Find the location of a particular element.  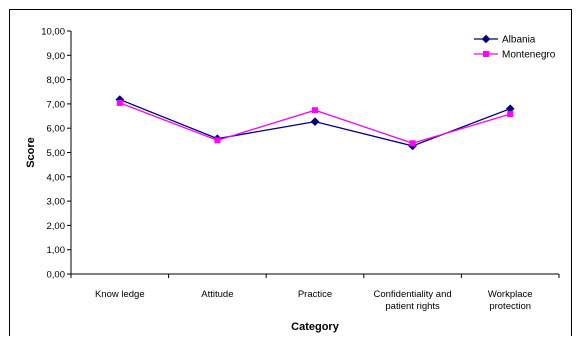

legend-label: Albania is located at coordinates (519, 40).